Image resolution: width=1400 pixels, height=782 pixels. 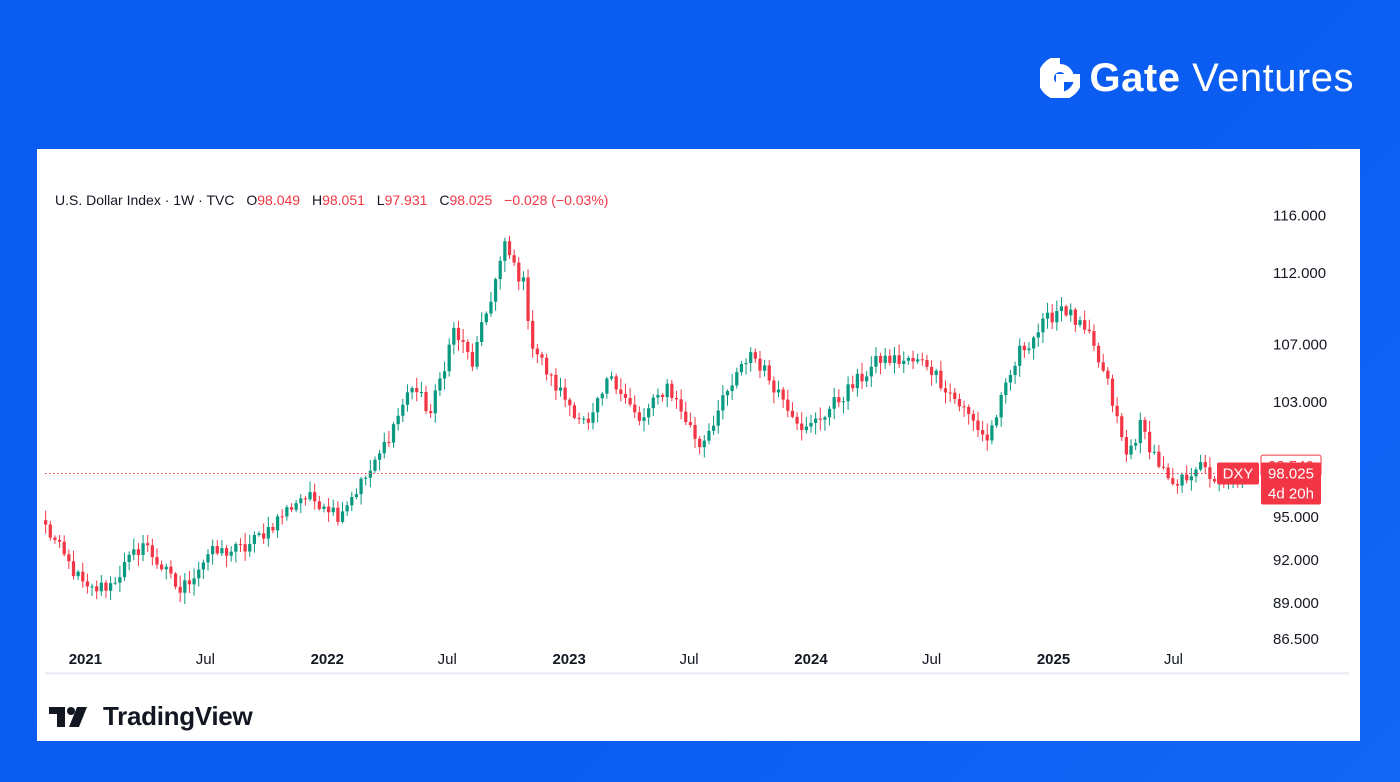 I want to click on countdown-label: 4d 20h, so click(x=1291, y=493).